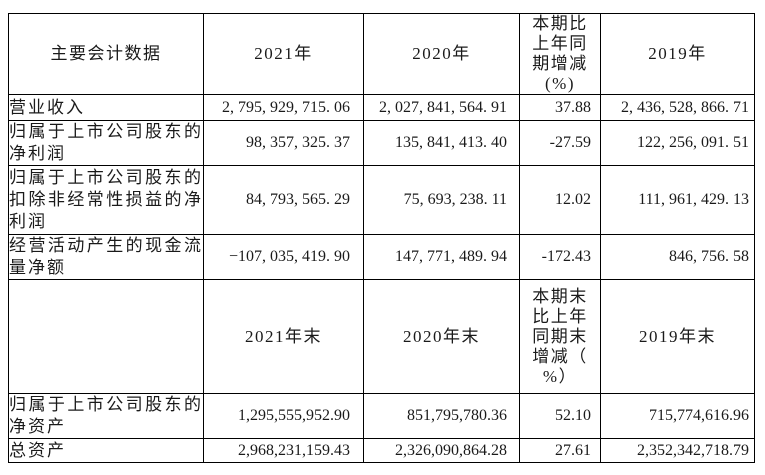 The height and width of the screenshot is (475, 765). What do you see at coordinates (677, 54) in the screenshot?
I see `column-header-cell: 2019年` at bounding box center [677, 54].